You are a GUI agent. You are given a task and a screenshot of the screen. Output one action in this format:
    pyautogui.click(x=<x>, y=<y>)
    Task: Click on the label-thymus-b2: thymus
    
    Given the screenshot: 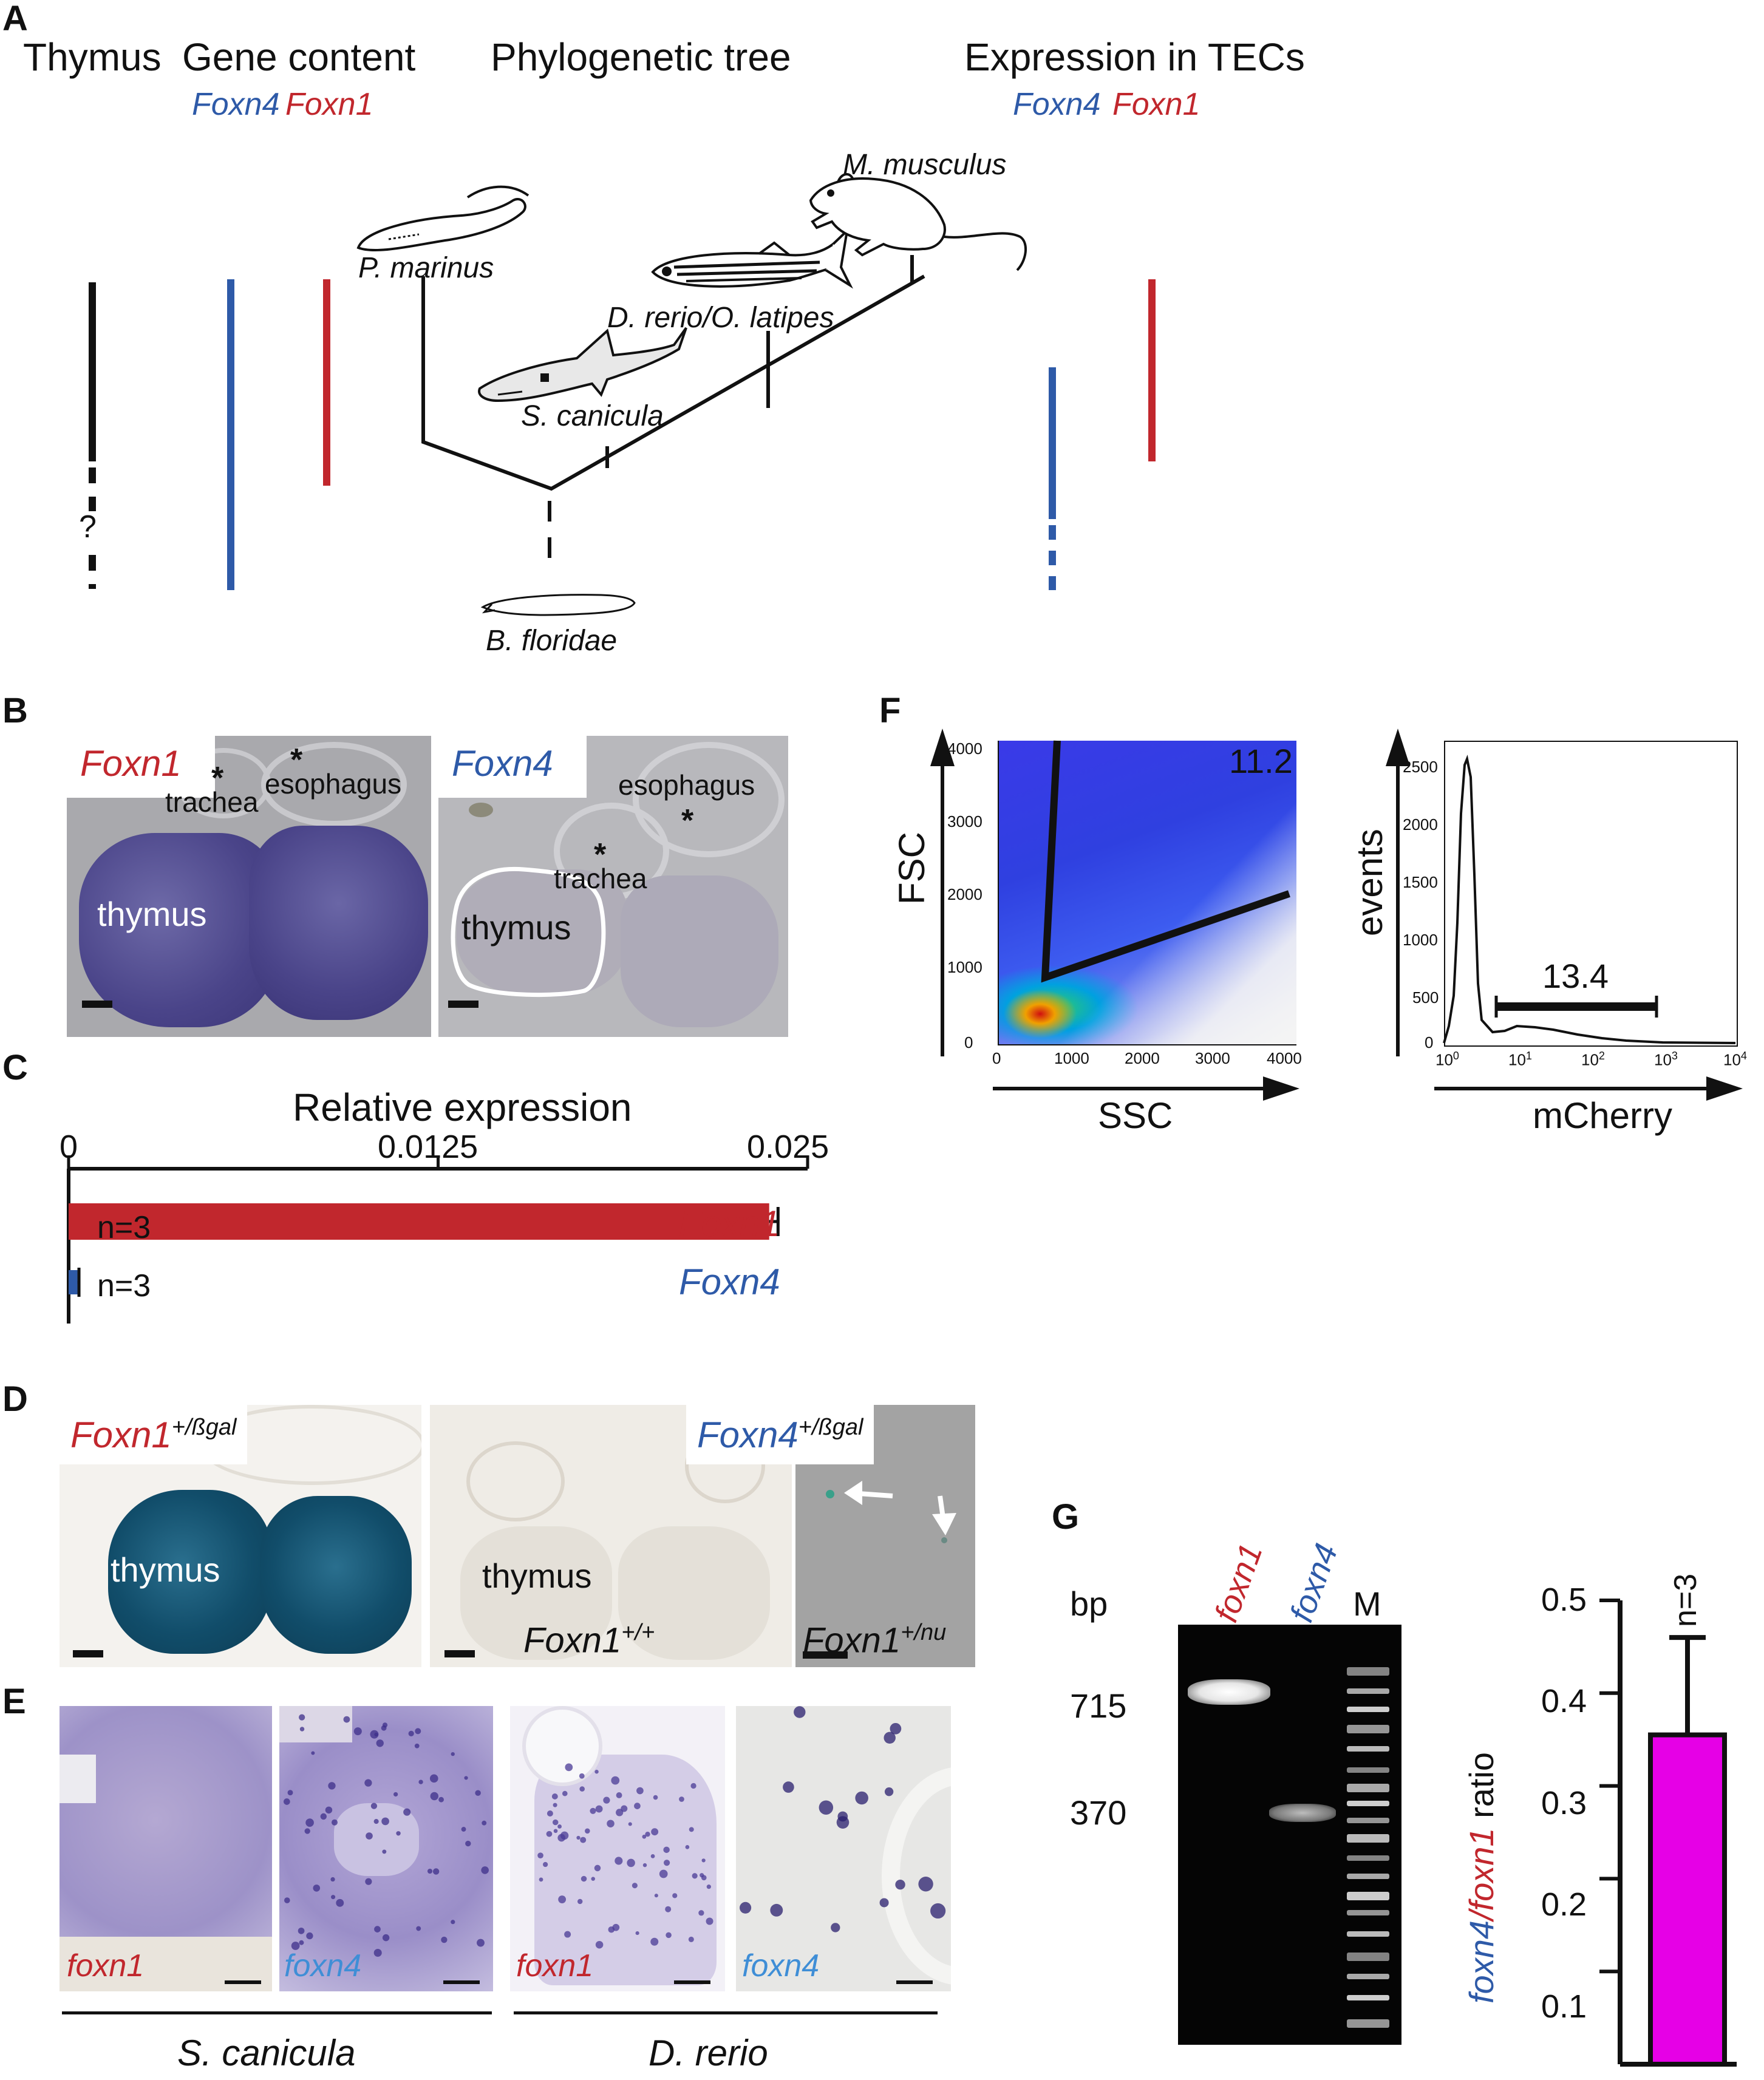 What is the action you would take?
    pyautogui.click(x=516, y=927)
    